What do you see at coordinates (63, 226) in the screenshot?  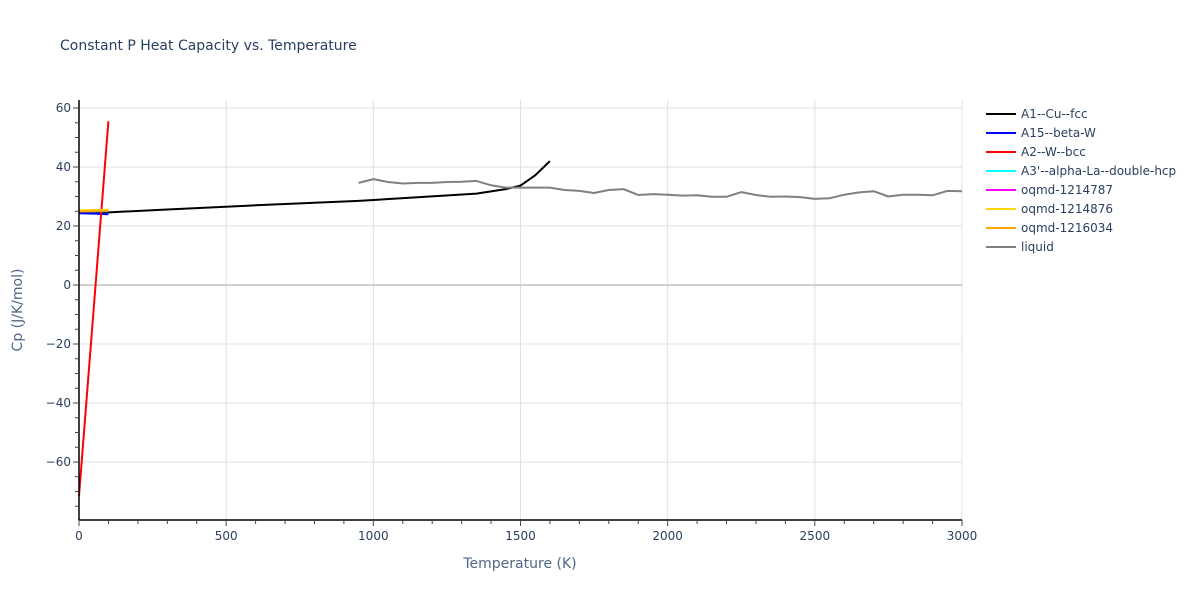 I see `y-tick-label: 20` at bounding box center [63, 226].